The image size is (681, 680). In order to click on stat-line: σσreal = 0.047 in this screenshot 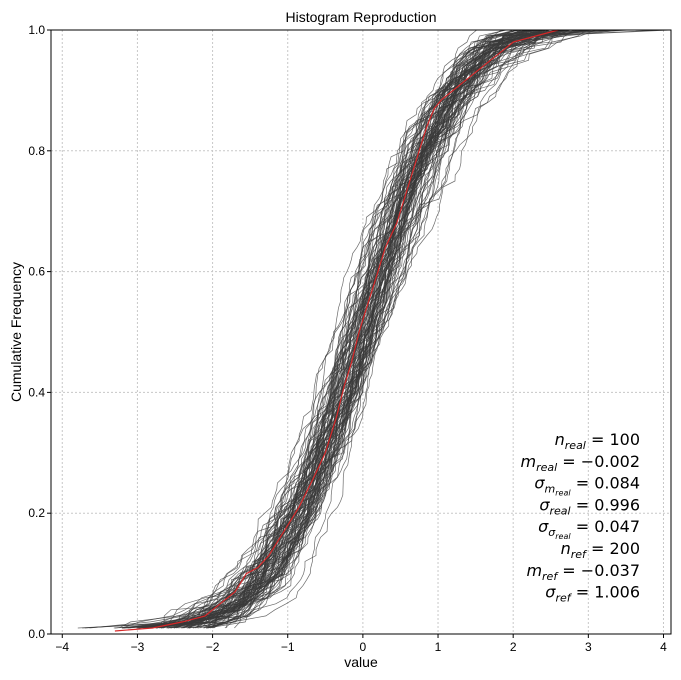, I will do `click(589, 529)`.